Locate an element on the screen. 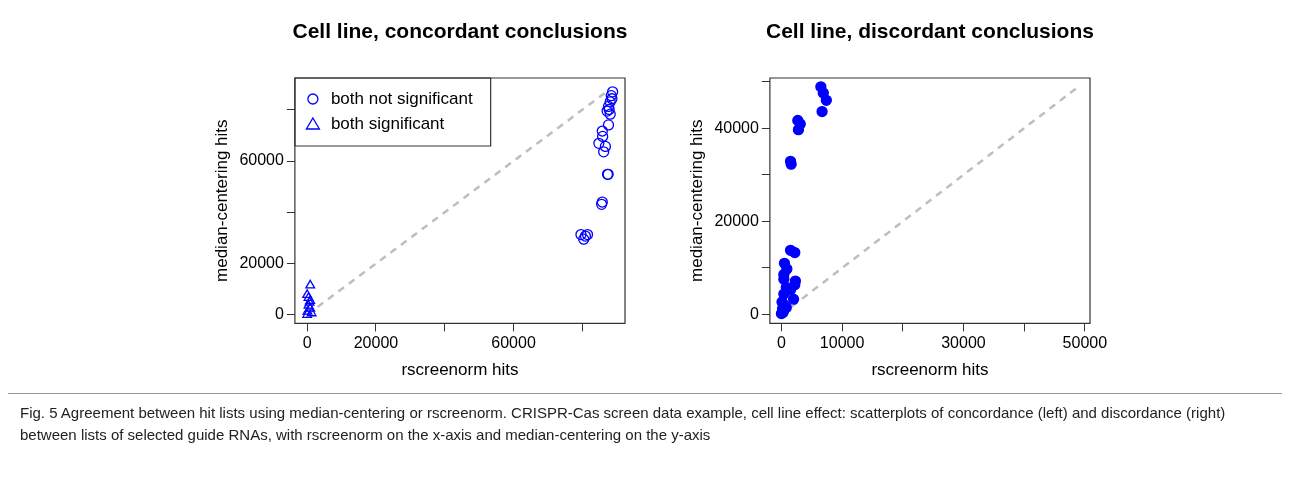 The height and width of the screenshot is (478, 1290). x-tick-label: 30000 is located at coordinates (963, 343).